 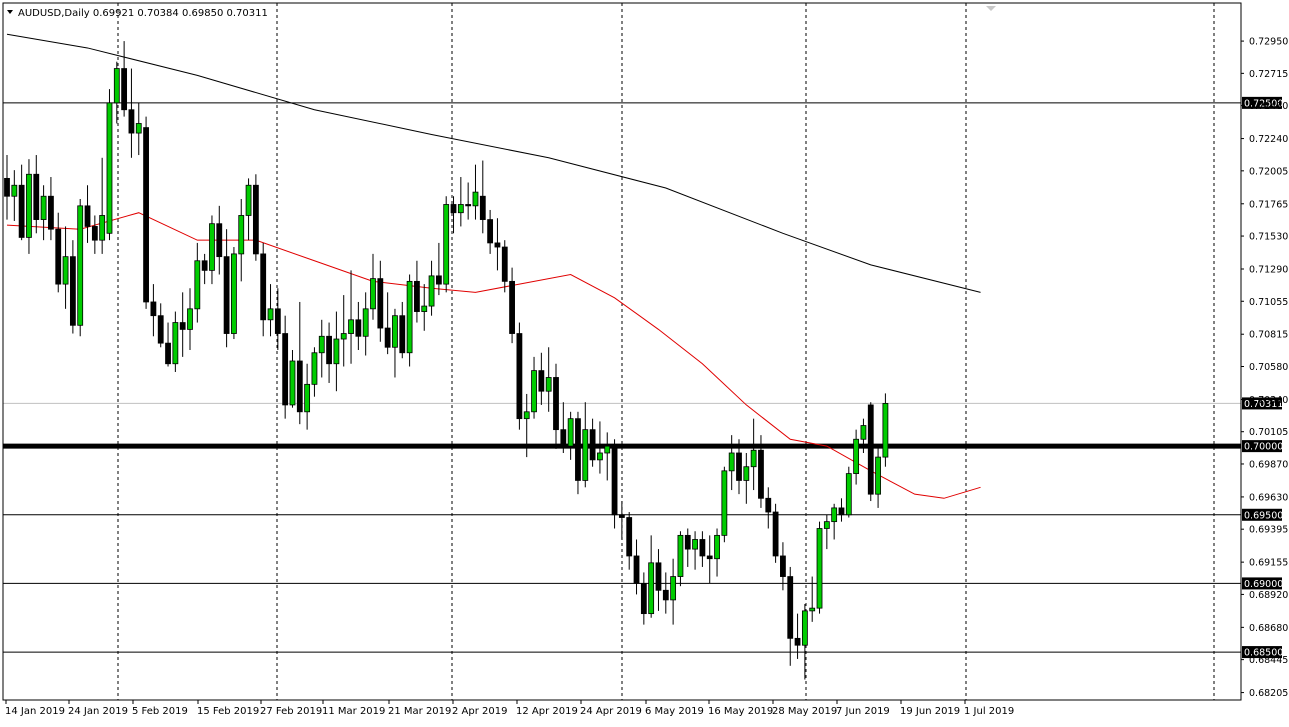 What do you see at coordinates (10, 12) in the screenshot?
I see `collapse-arrow-icon` at bounding box center [10, 12].